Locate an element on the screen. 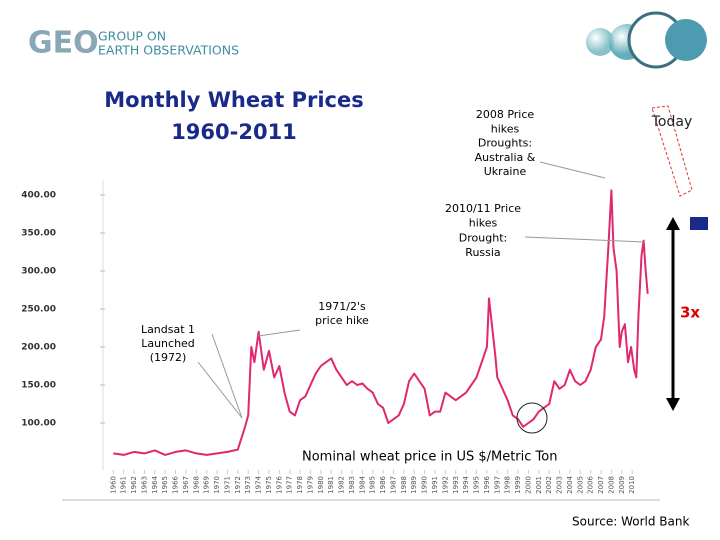 This screenshot has width=720, height=540. x-tick-label: 1983 is located at coordinates (352, 485).